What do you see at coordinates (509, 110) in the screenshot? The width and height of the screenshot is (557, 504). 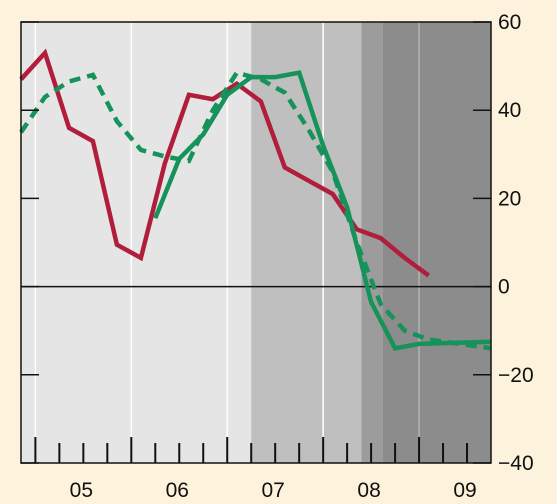 I see `y-tick-label: 40` at bounding box center [509, 110].